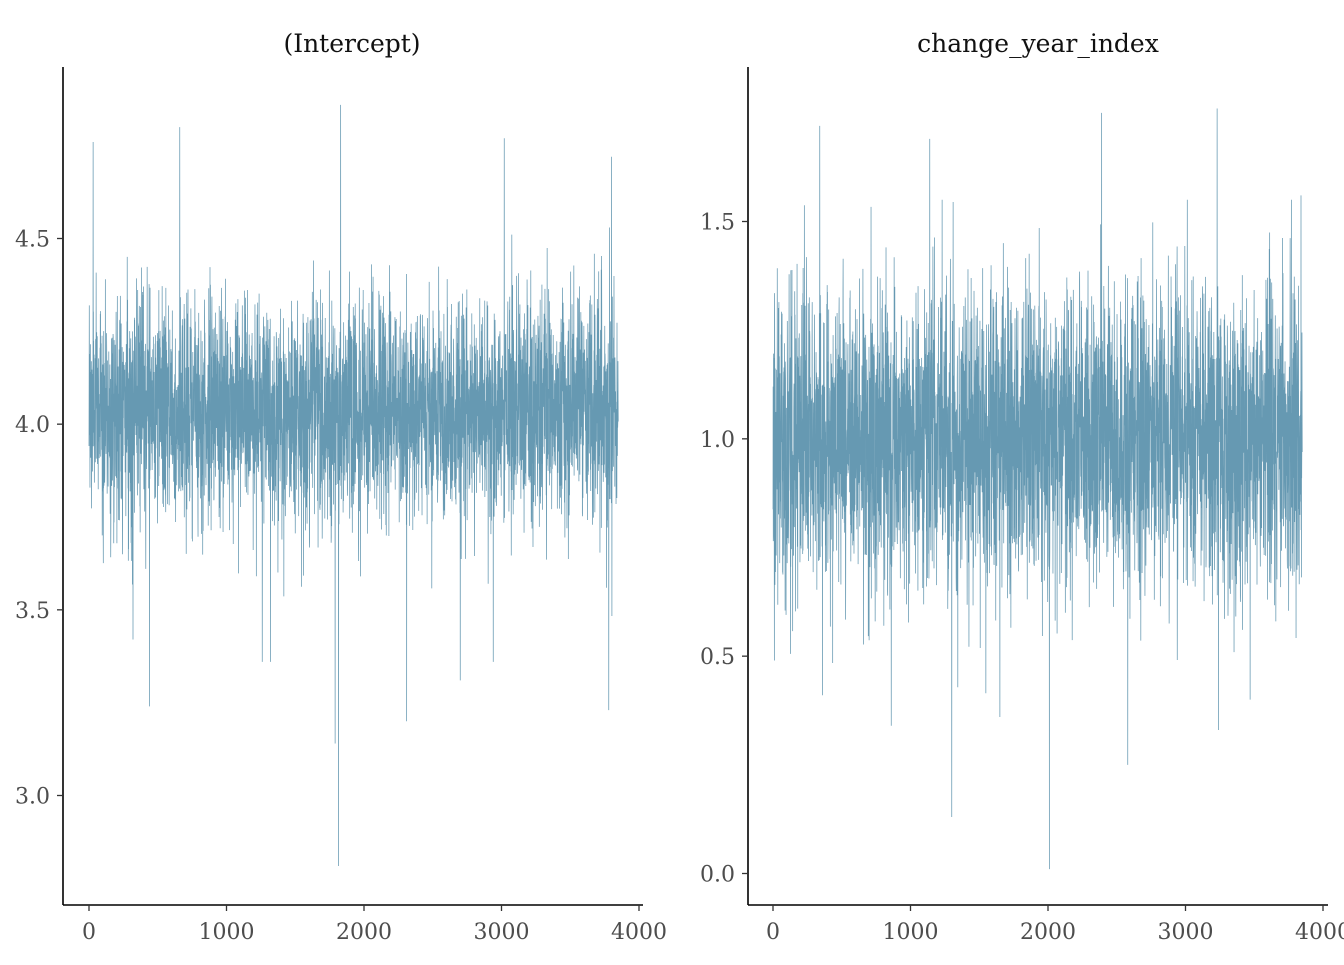  I want to click on y-tick-label: 0.5, so click(717, 657).